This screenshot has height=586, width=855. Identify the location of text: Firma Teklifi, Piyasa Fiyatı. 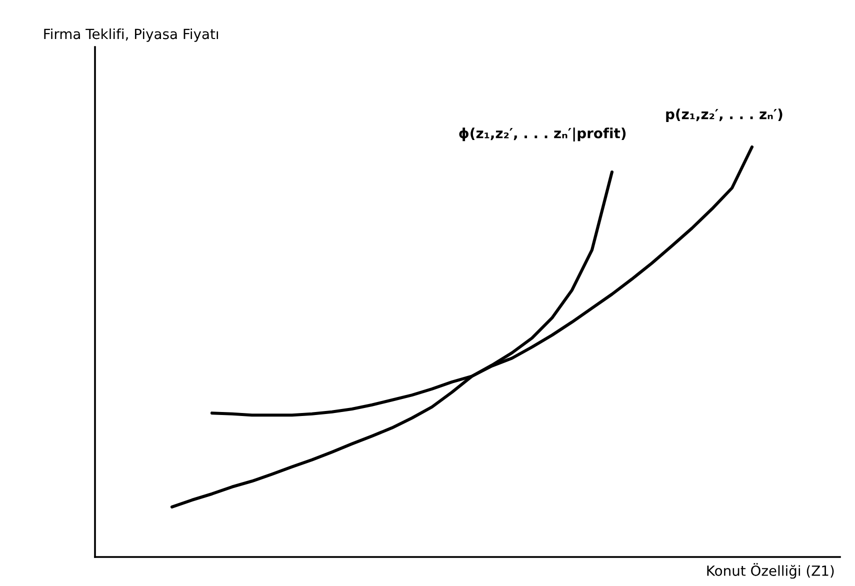
(131, 35).